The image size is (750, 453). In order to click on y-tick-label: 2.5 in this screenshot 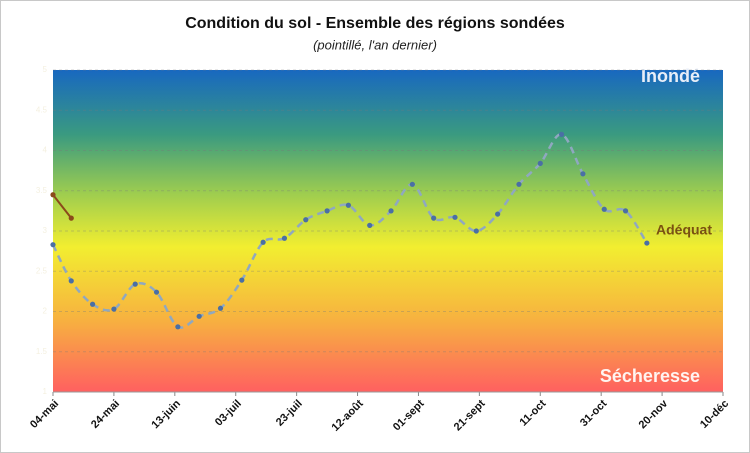, I will do `click(42, 270)`.